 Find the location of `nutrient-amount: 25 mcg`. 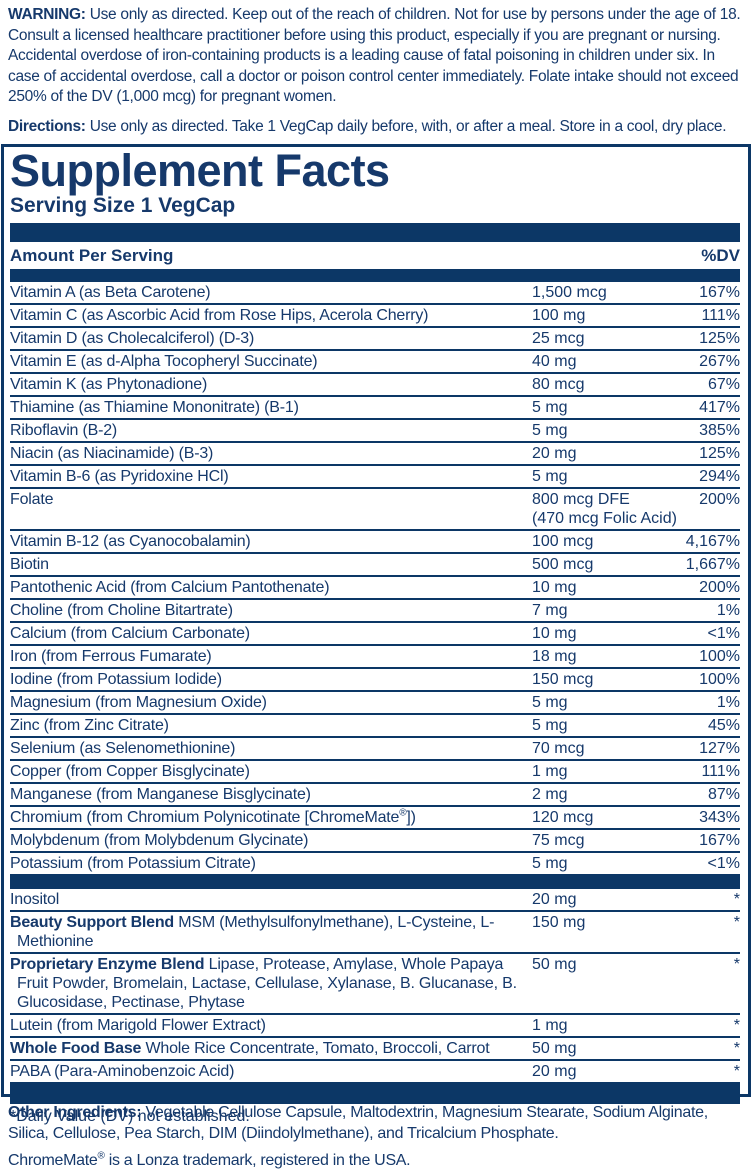

nutrient-amount: 25 mcg is located at coordinates (558, 338).